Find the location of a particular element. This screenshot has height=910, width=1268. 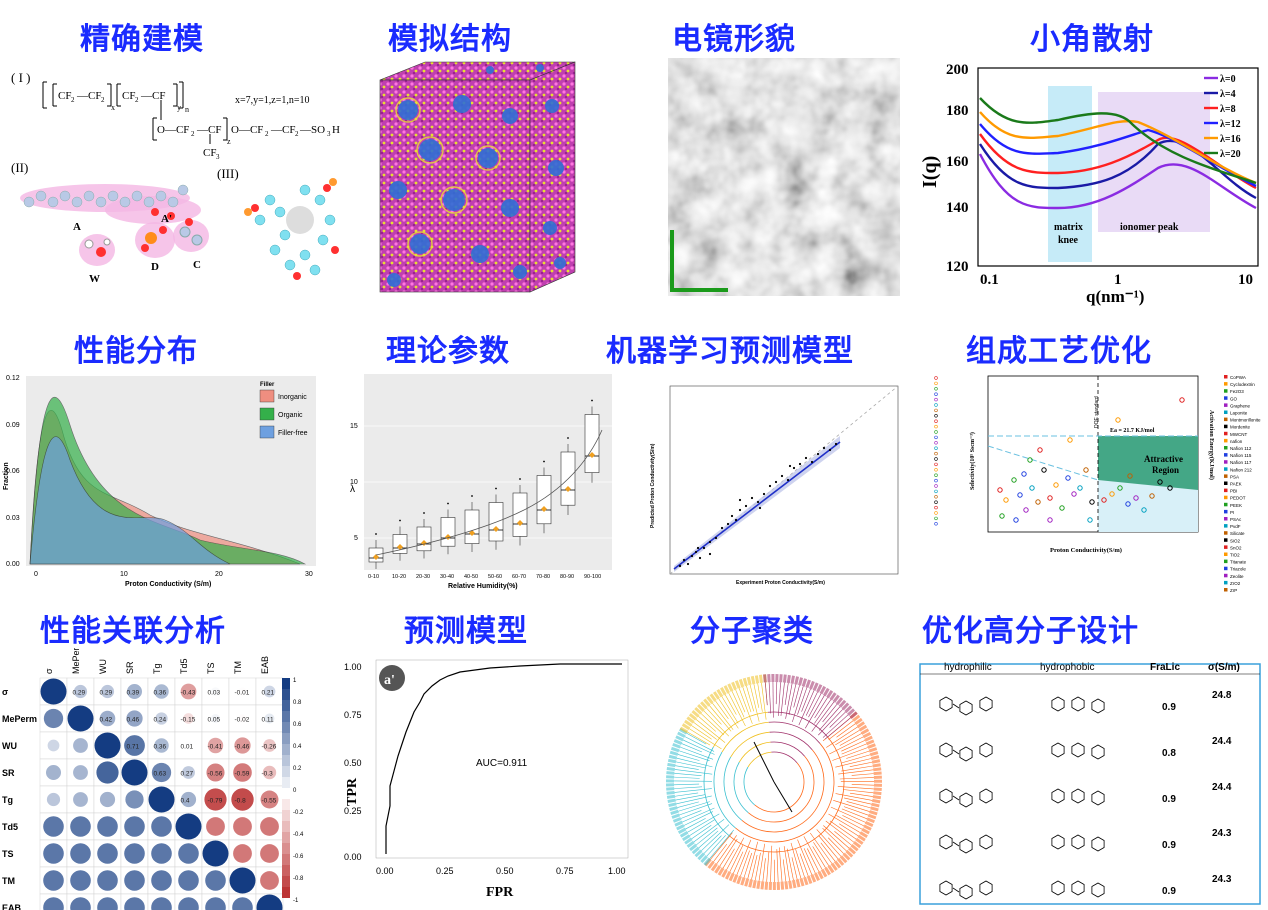

opt-right-legend-label-17: PEDOT is located at coordinates (1238, 498).